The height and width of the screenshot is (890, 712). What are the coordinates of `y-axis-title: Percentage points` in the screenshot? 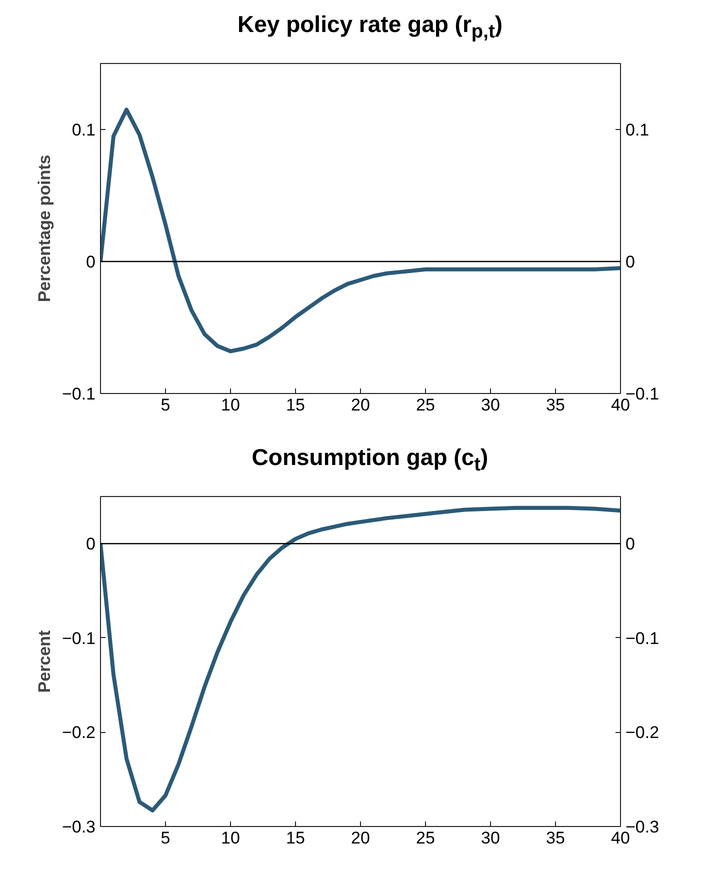 It's located at (44, 228).